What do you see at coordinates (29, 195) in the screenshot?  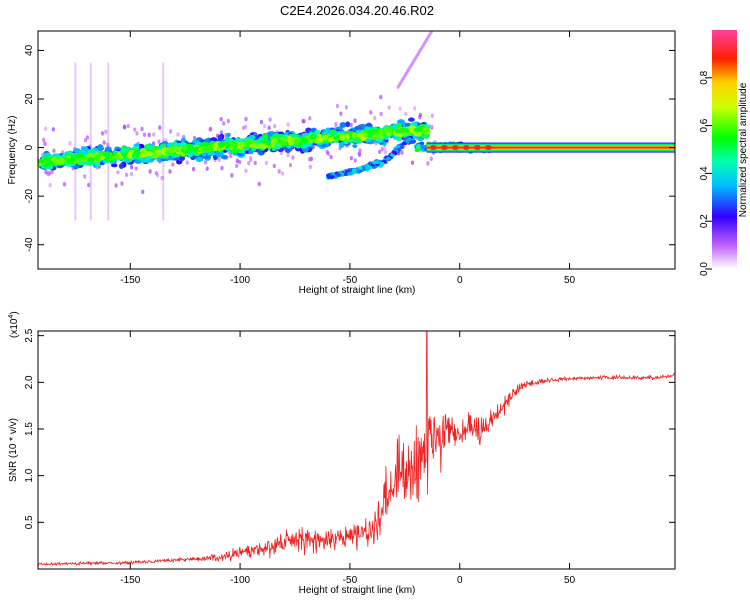 I see `y-tick-label: -20` at bounding box center [29, 195].